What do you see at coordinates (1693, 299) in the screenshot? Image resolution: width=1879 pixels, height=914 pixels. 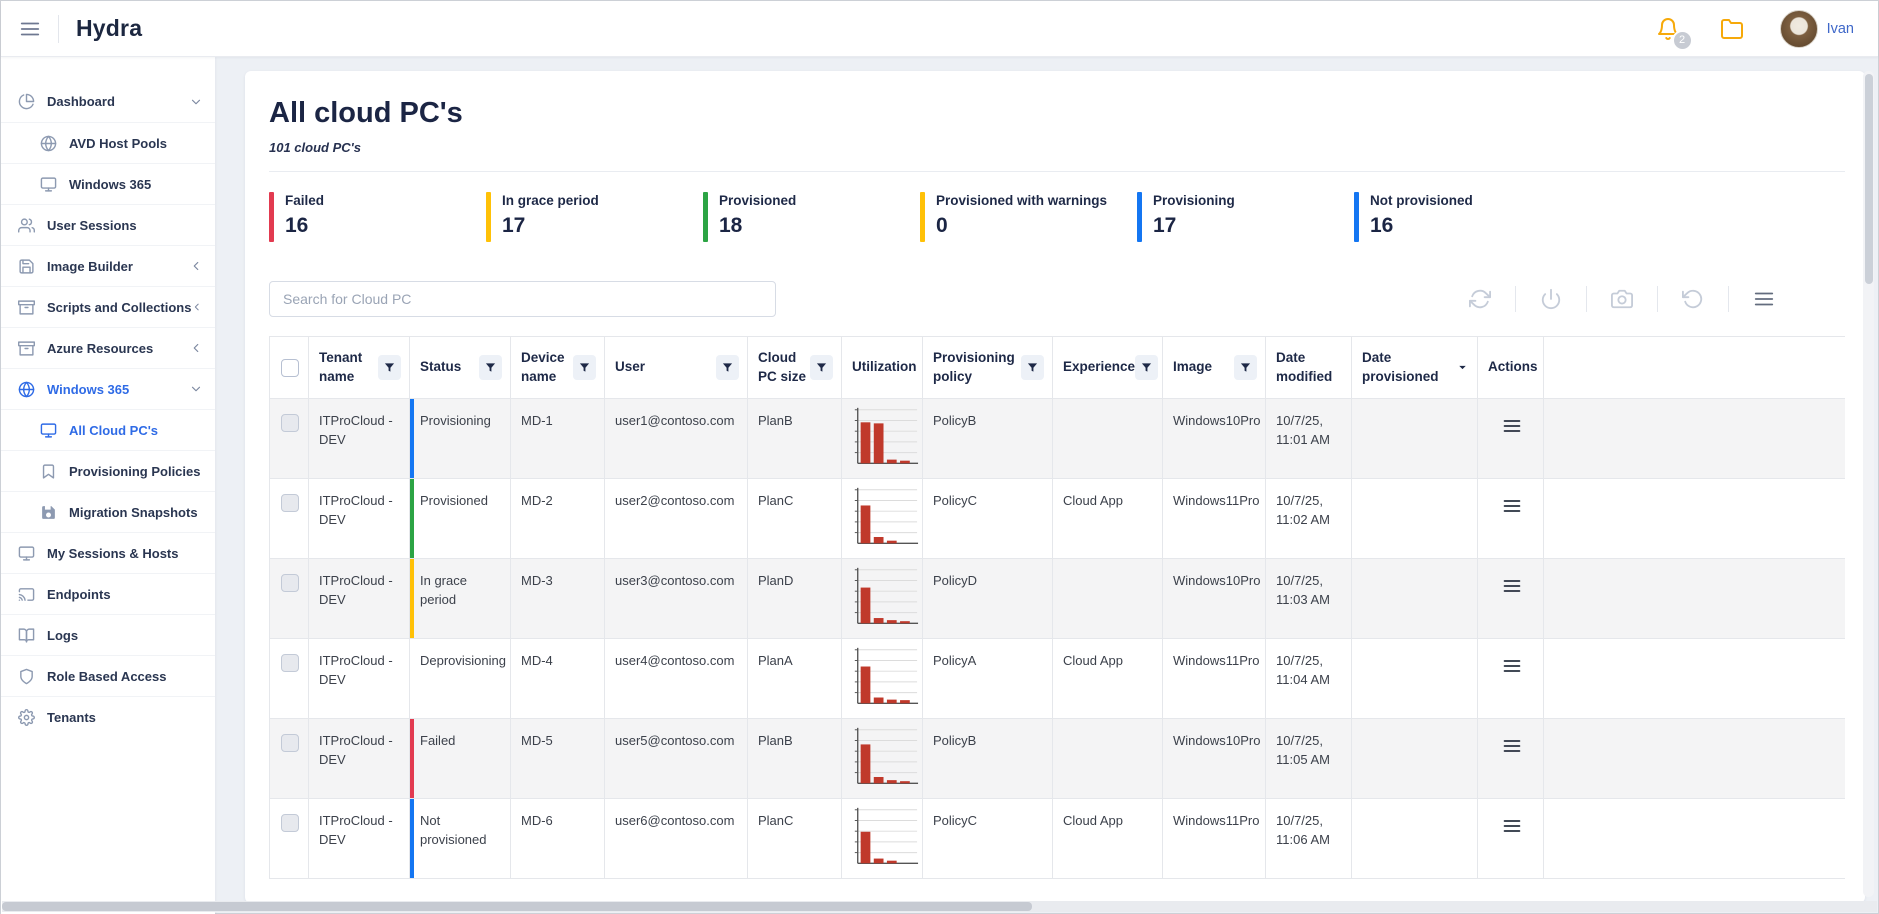 I see `toolbar-undo-icon` at bounding box center [1693, 299].